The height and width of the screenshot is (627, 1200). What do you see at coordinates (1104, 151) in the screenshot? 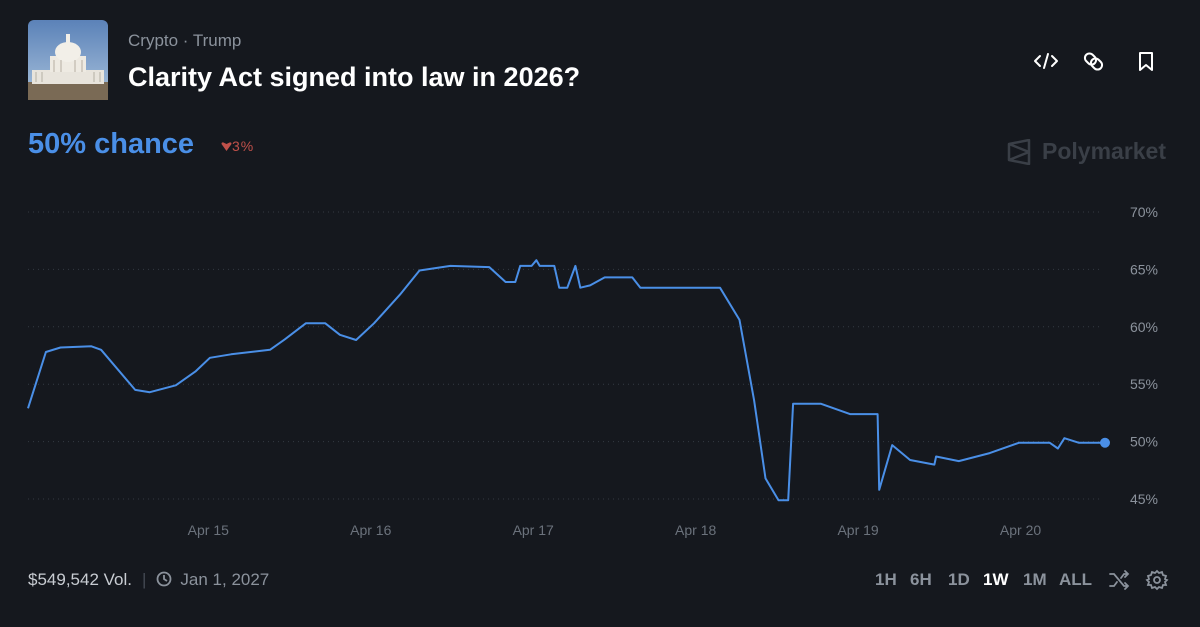
I see `brand: Polymarket` at bounding box center [1104, 151].